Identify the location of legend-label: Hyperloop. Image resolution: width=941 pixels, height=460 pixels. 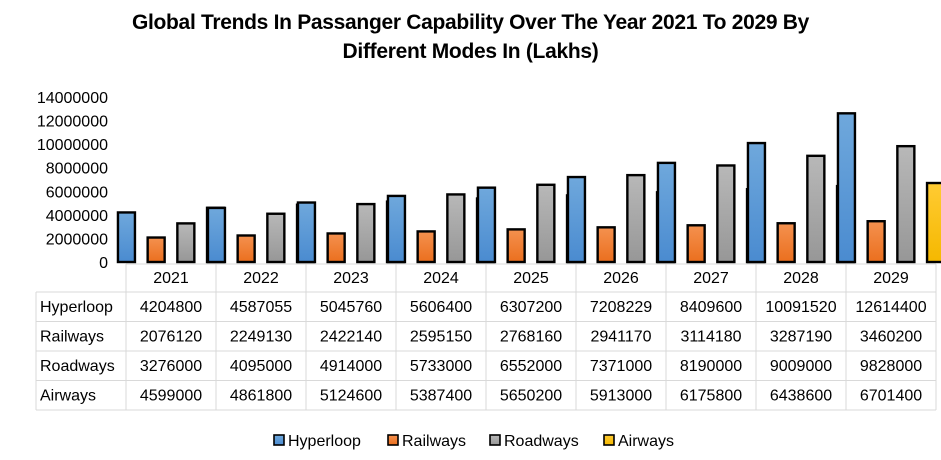
(324, 441).